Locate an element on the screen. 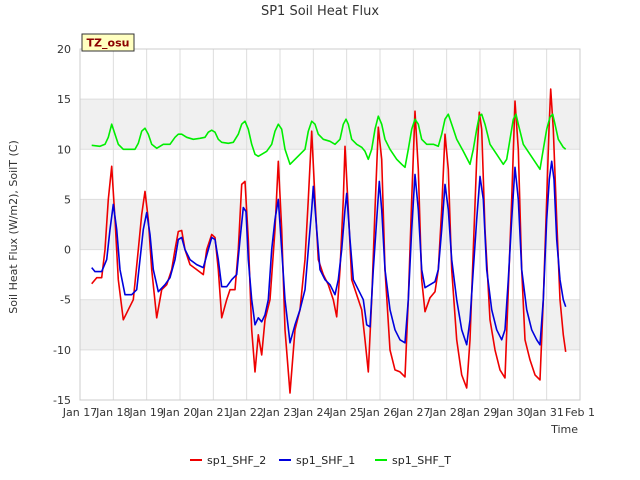 The height and width of the screenshot is (480, 640). y-tick-label: 5 is located at coordinates (67, 199).